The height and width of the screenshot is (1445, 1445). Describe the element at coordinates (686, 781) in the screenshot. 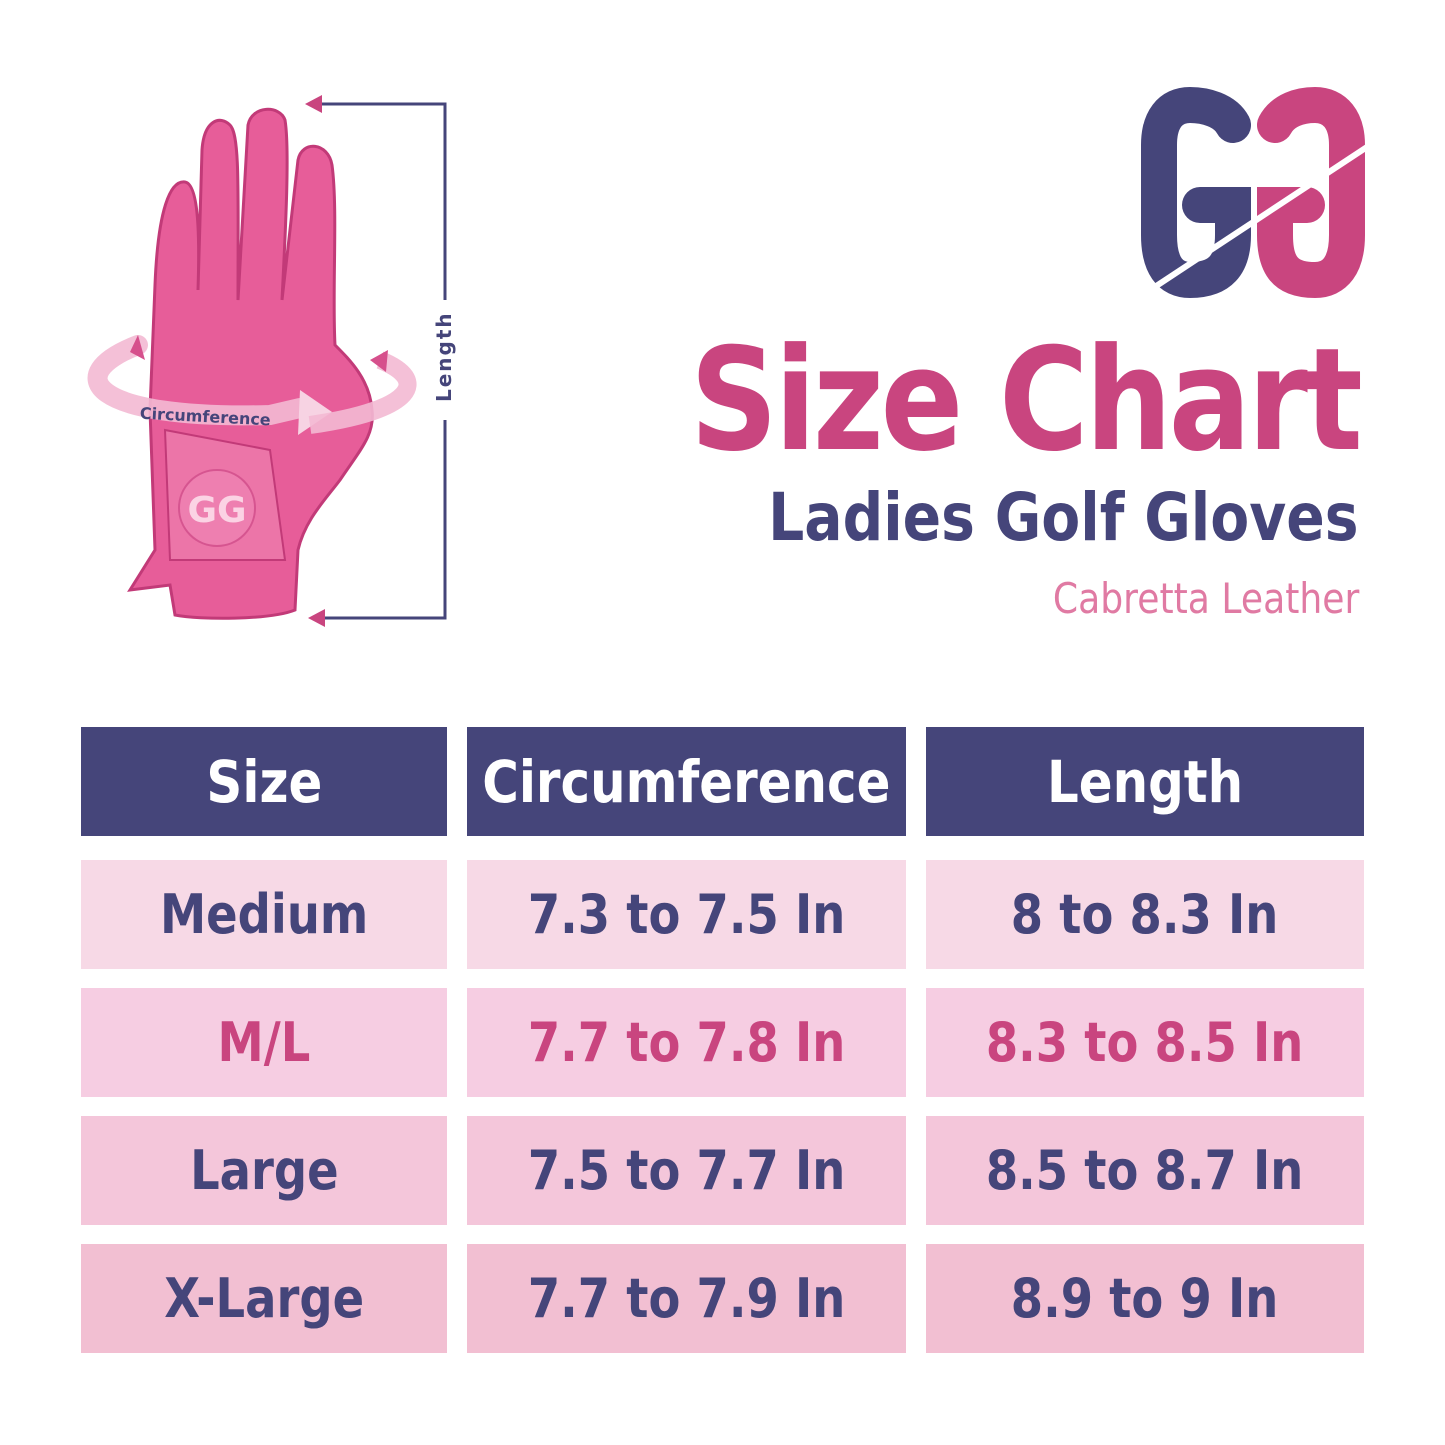

I see `header-circumference: Circumference` at that location.